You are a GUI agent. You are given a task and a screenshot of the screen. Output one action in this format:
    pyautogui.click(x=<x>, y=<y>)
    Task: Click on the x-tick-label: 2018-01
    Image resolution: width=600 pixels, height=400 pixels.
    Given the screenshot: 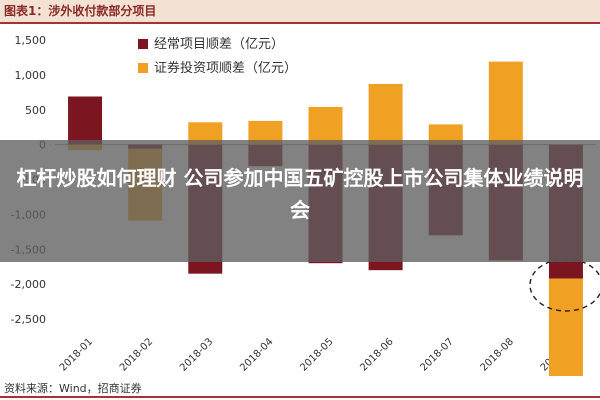 What is the action you would take?
    pyautogui.click(x=76, y=354)
    